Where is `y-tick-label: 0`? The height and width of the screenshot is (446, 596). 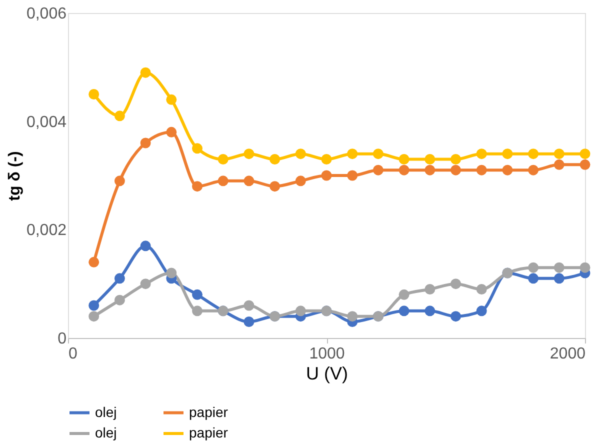
y-tick-label: 0 is located at coordinates (62, 339).